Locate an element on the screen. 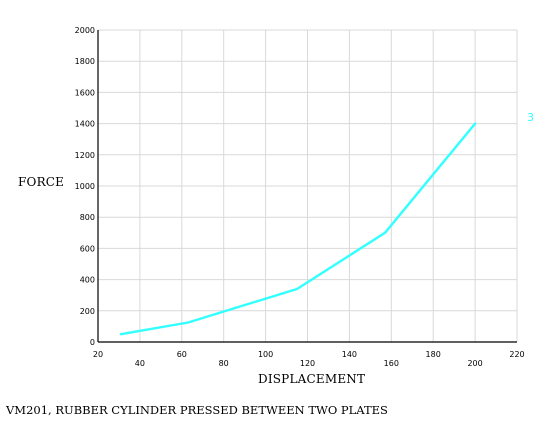 The width and height of the screenshot is (554, 426). y-tick-label: 600 is located at coordinates (87, 248).